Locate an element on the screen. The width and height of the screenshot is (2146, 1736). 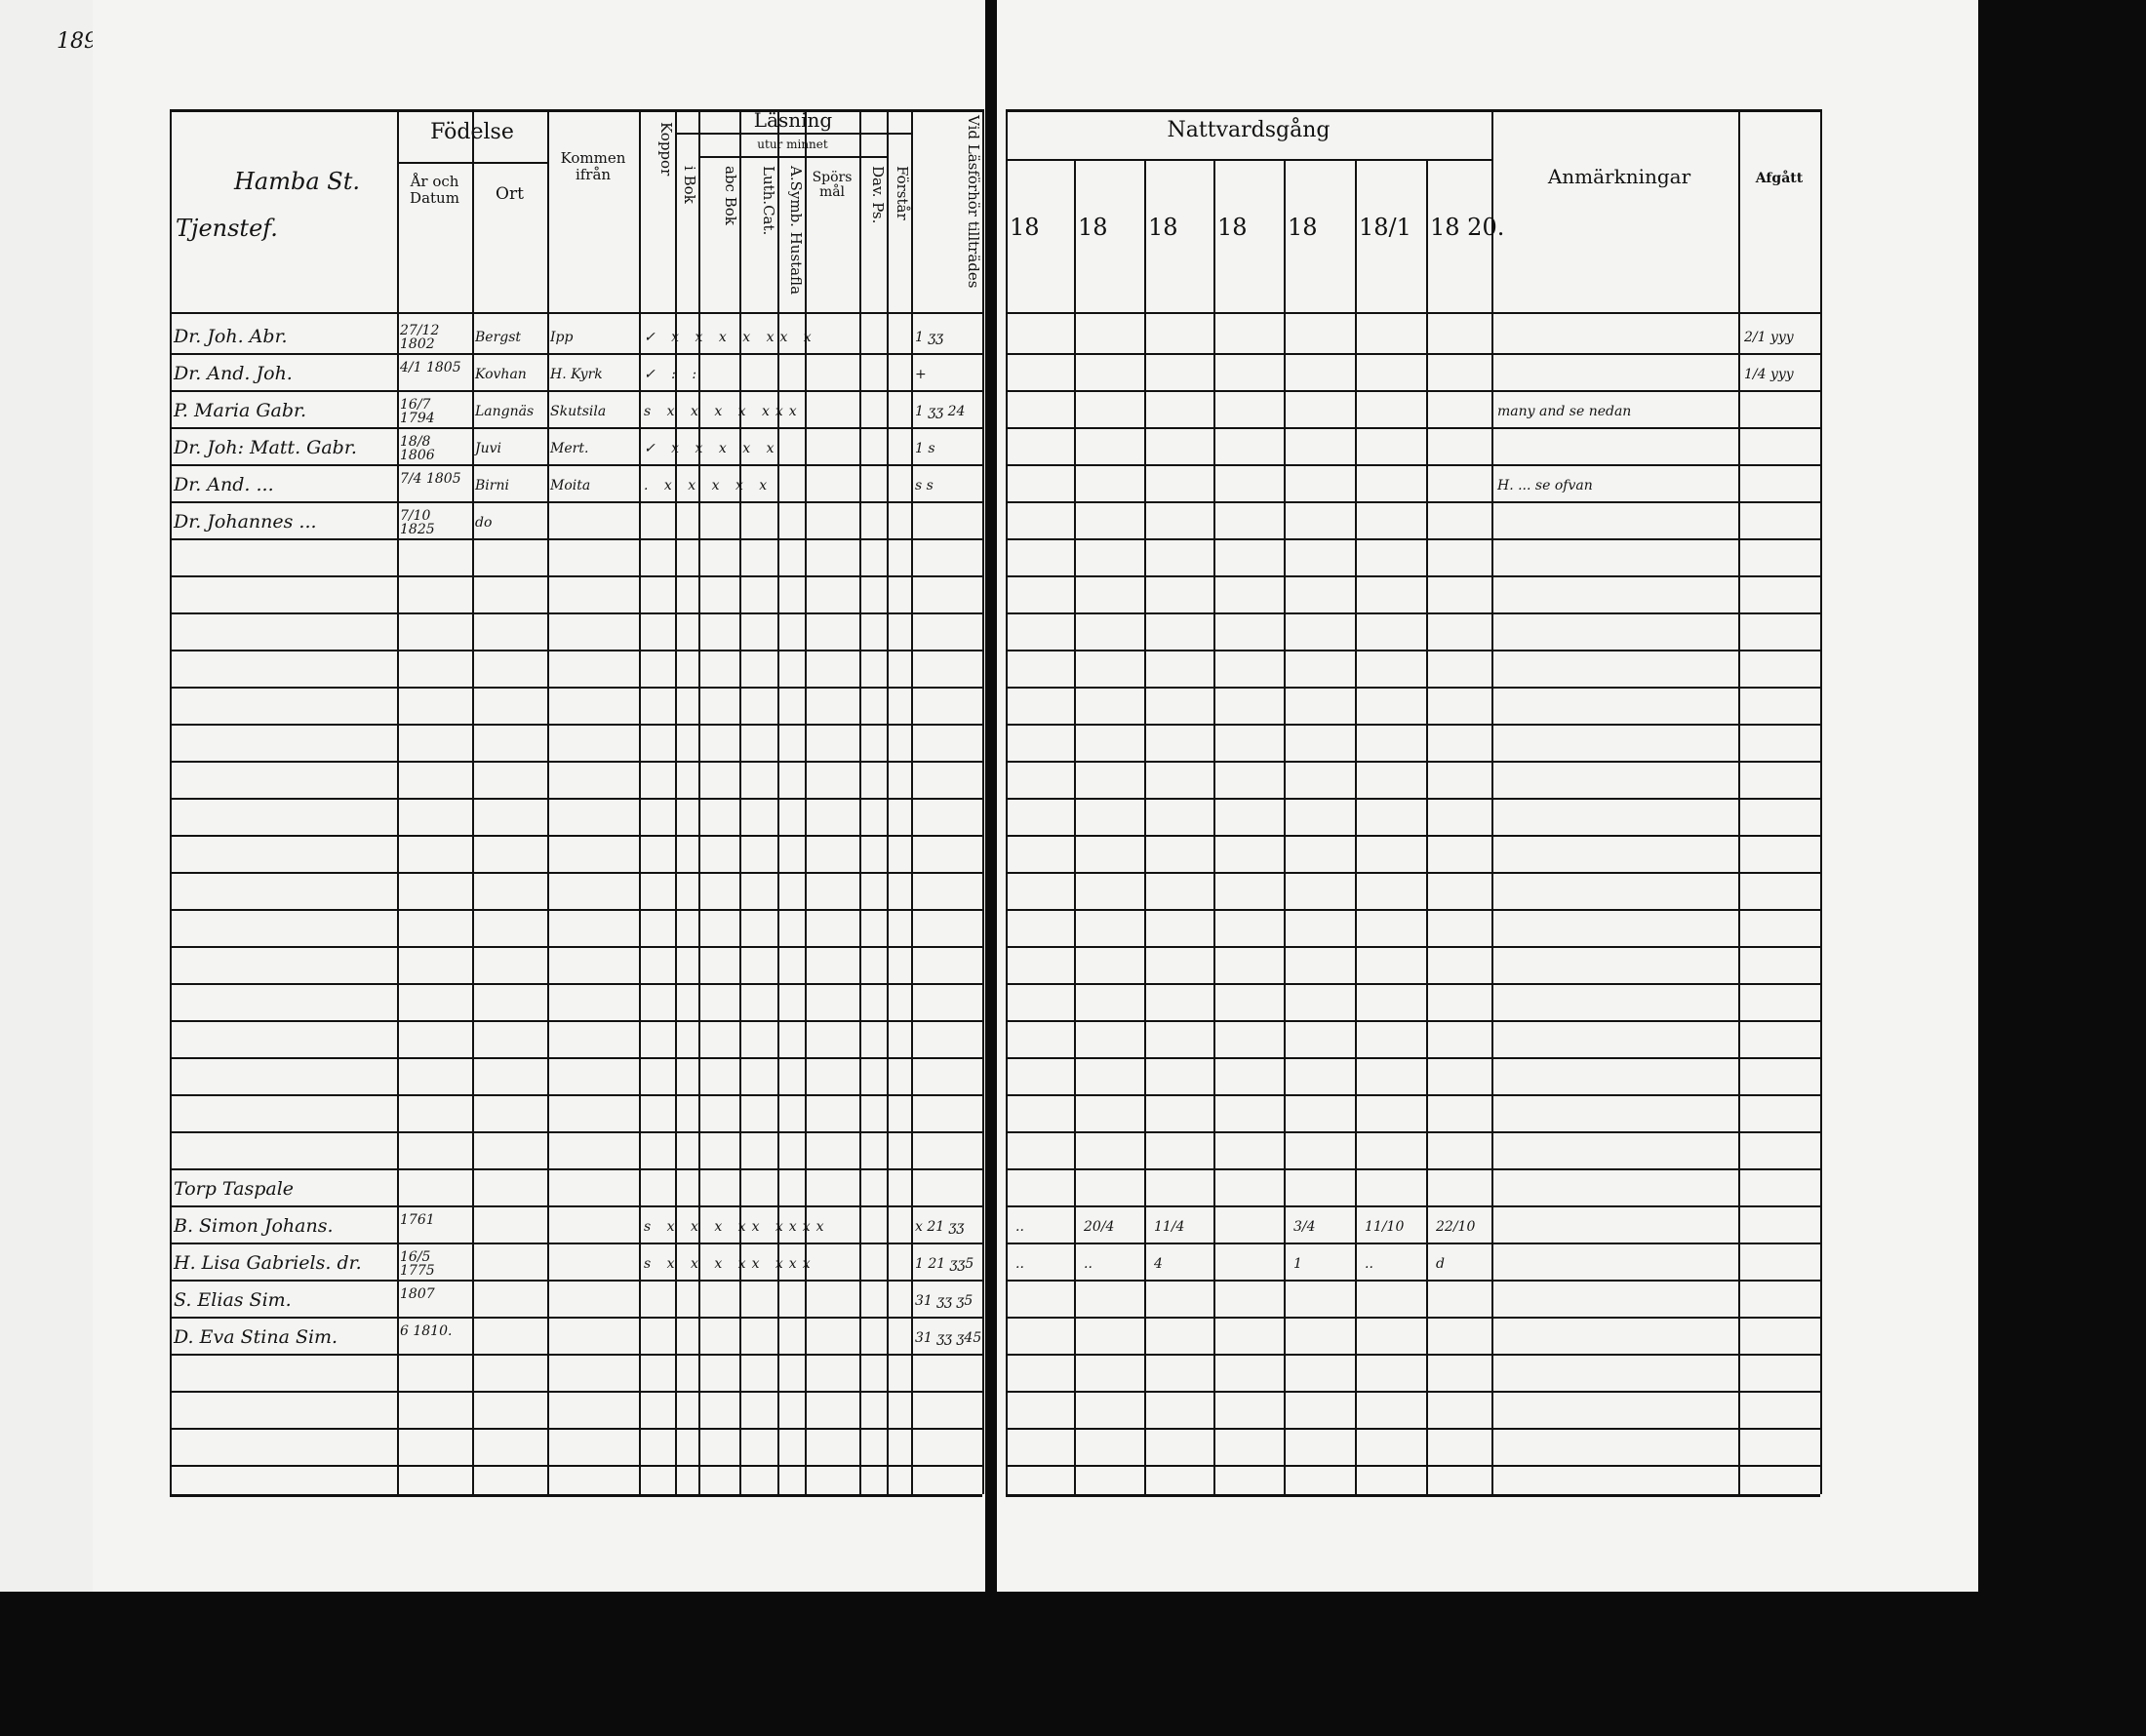
moved-from: Moita is located at coordinates (570, 485).